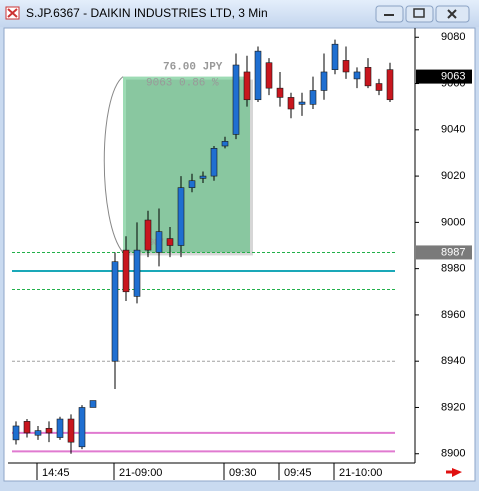  Describe the element at coordinates (454, 472) in the screenshot. I see `scroll-arrow` at that location.